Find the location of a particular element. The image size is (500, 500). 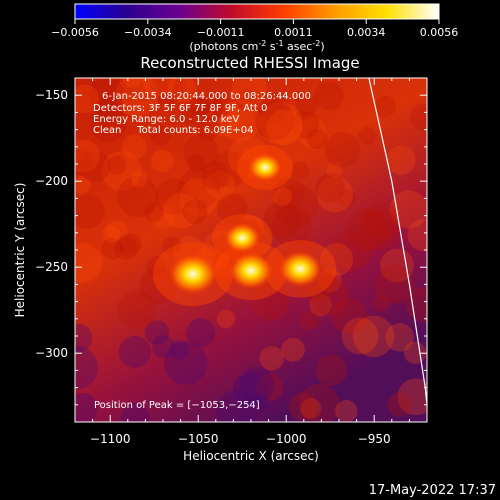

colorbar-tick-label: 0.0056 is located at coordinates (439, 32).